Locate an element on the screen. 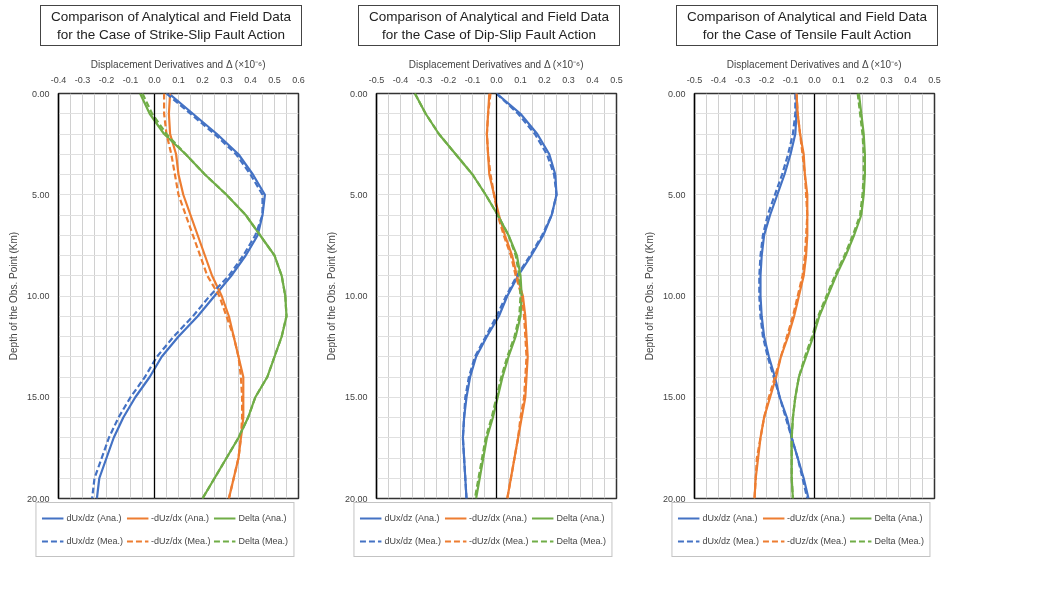  chart-title: Comparison of Analytical and Field Data for the Case of Tensile Fault Action is located at coordinates (807, 26).